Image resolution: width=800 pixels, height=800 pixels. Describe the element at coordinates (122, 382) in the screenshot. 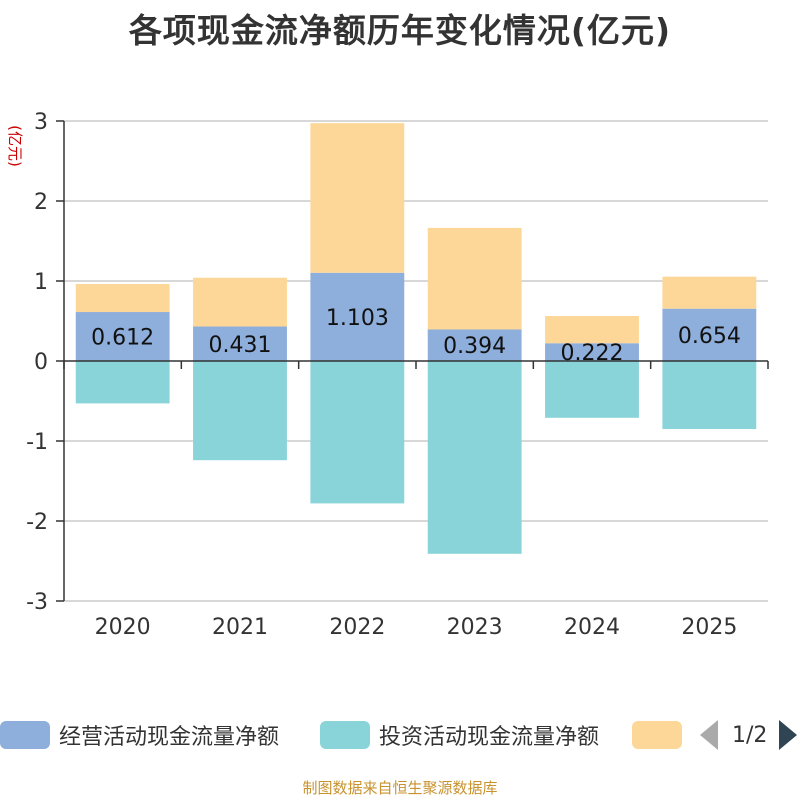

I see `bar-series1-2020` at that location.